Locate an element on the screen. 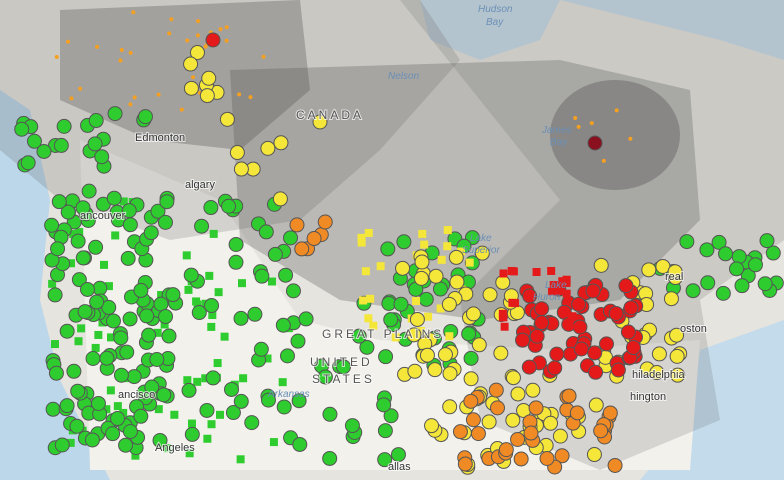  city-label: allas is located at coordinates (399, 467).